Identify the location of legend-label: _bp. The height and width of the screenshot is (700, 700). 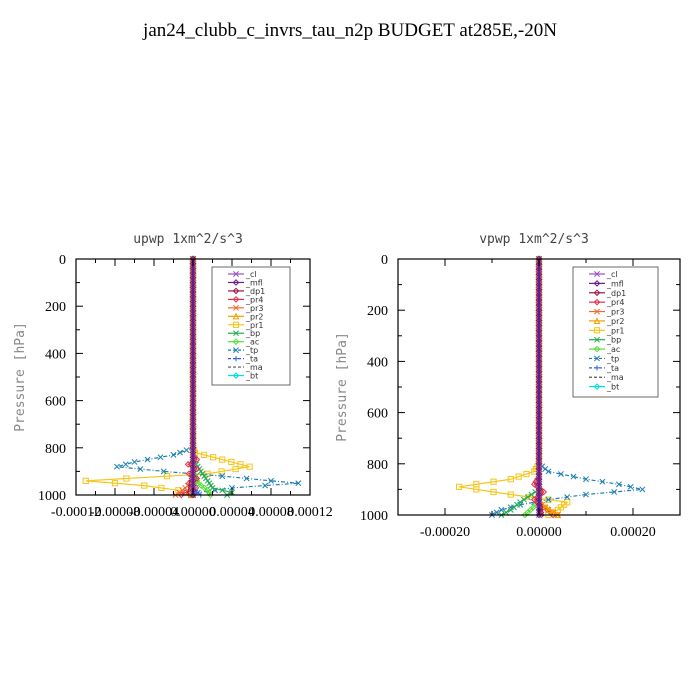
(252, 333).